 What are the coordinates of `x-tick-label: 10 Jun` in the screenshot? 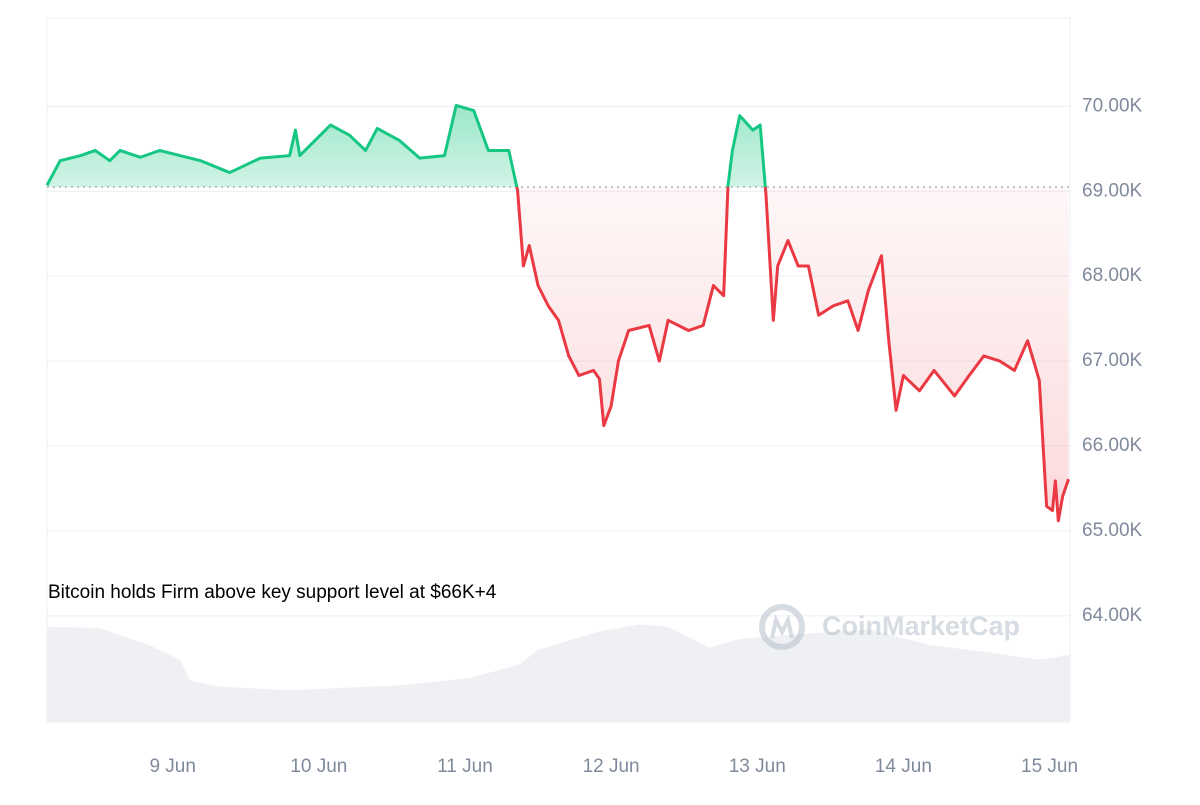 It's located at (318, 766).